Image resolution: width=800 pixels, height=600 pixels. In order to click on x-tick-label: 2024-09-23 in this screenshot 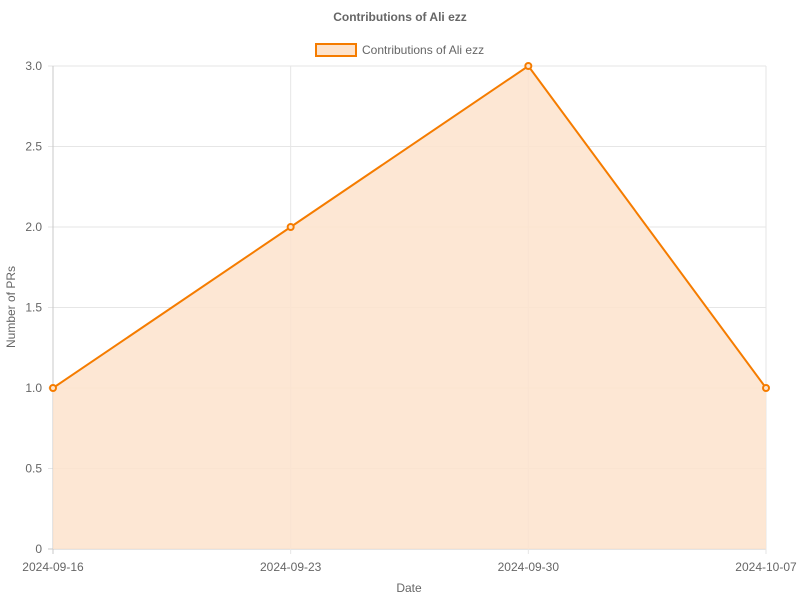, I will do `click(291, 567)`.